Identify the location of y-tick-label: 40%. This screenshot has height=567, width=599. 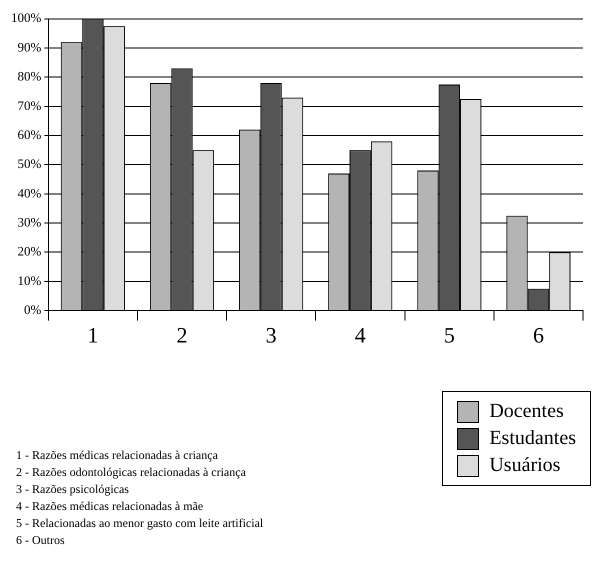
(29, 192).